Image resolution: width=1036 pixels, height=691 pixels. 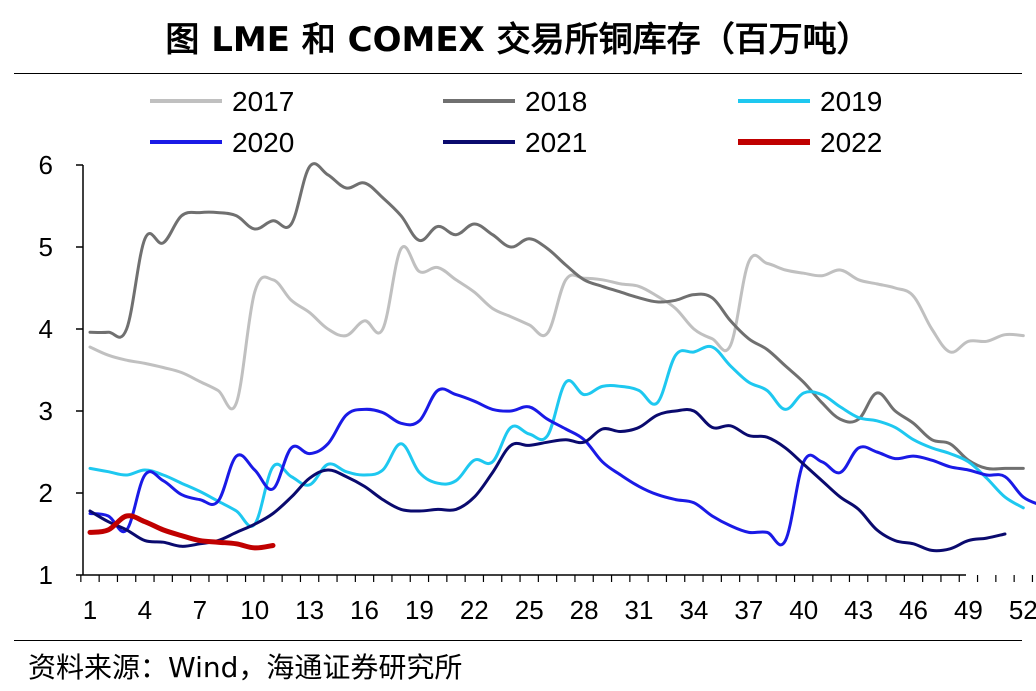 What do you see at coordinates (254, 610) in the screenshot?
I see `x-tick-label: 10` at bounding box center [254, 610].